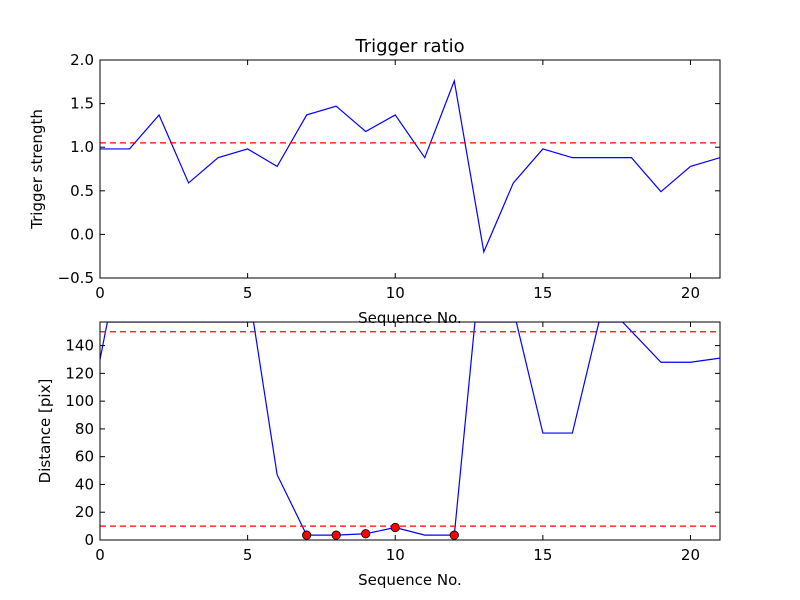  Describe the element at coordinates (84, 429) in the screenshot. I see `y-tick-label: 80` at that location.